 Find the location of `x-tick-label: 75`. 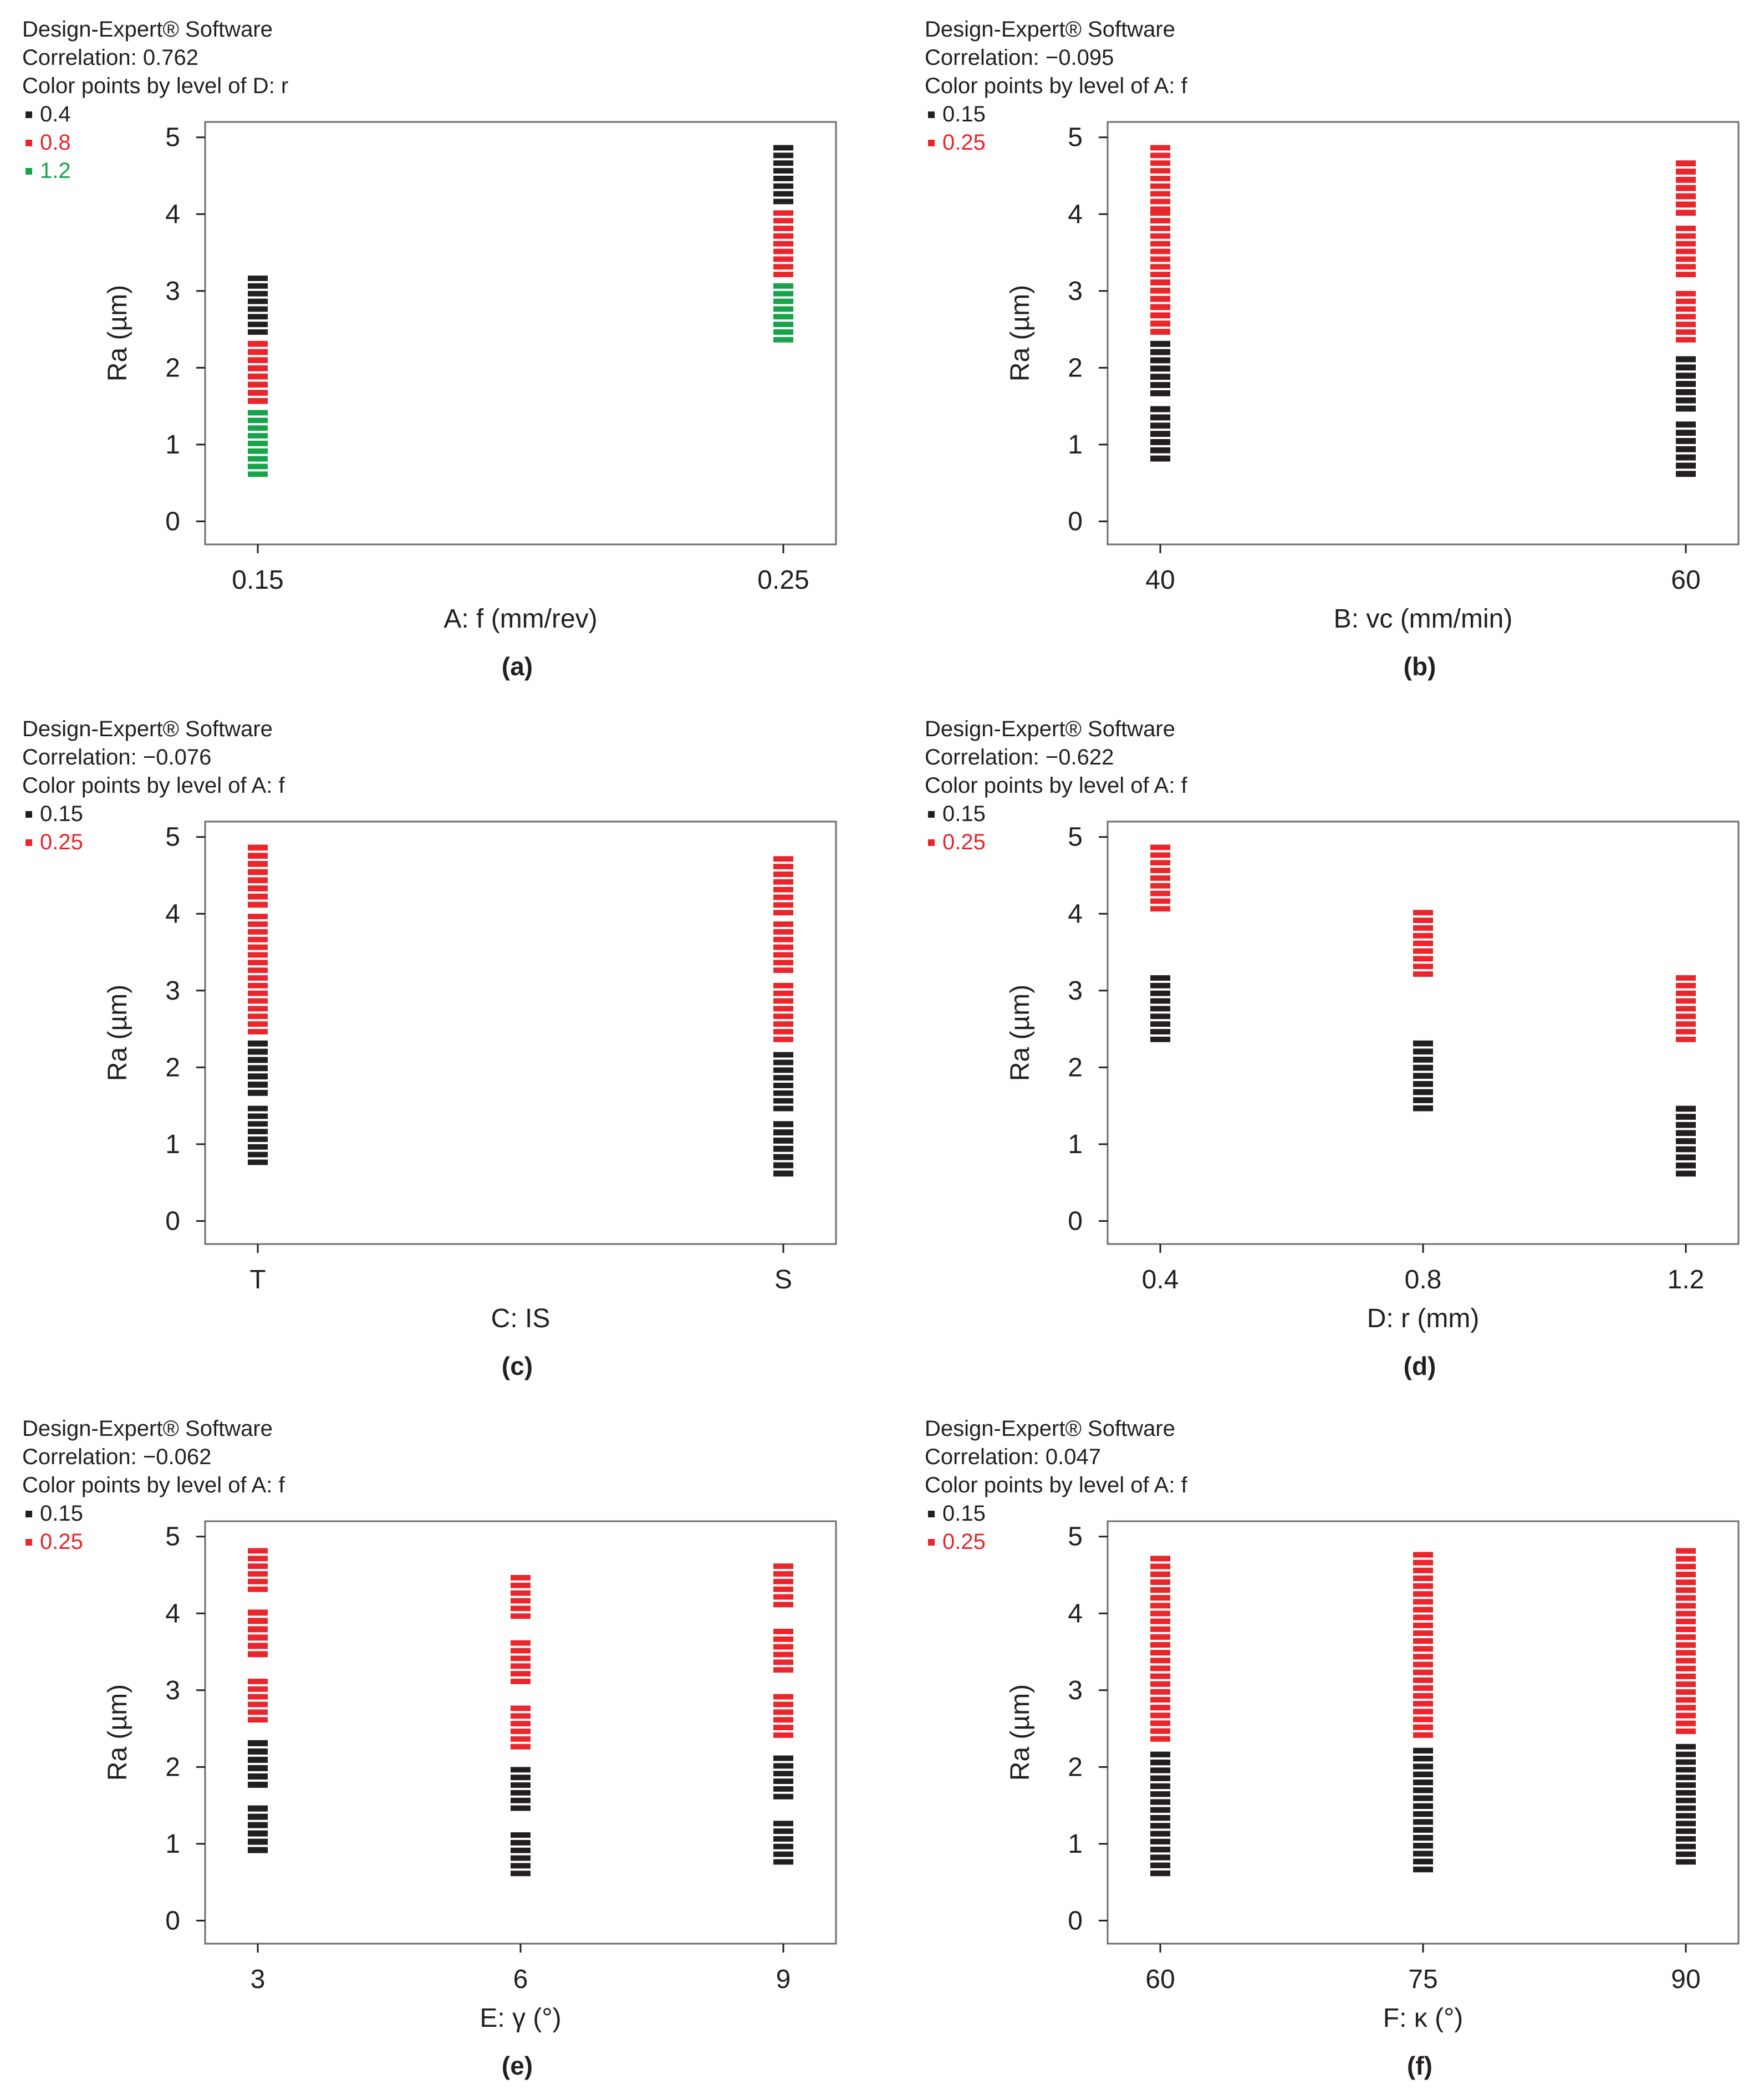

x-tick-label: 75 is located at coordinates (1422, 1979).